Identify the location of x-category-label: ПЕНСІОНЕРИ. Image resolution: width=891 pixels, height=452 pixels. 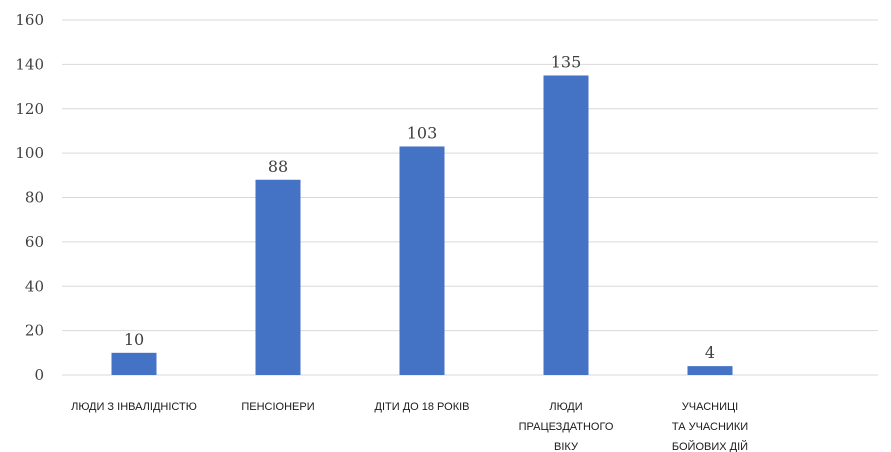
(277, 407).